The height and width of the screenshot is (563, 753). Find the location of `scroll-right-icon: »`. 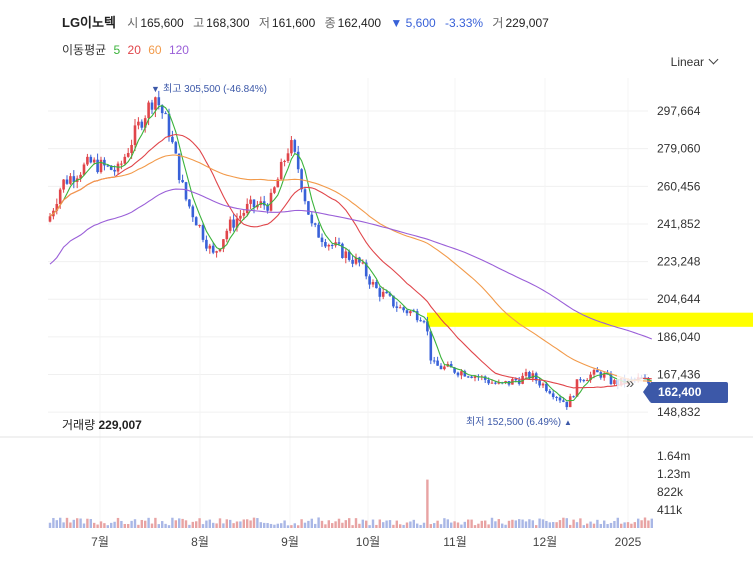

scroll-right-icon: » is located at coordinates (630, 384).